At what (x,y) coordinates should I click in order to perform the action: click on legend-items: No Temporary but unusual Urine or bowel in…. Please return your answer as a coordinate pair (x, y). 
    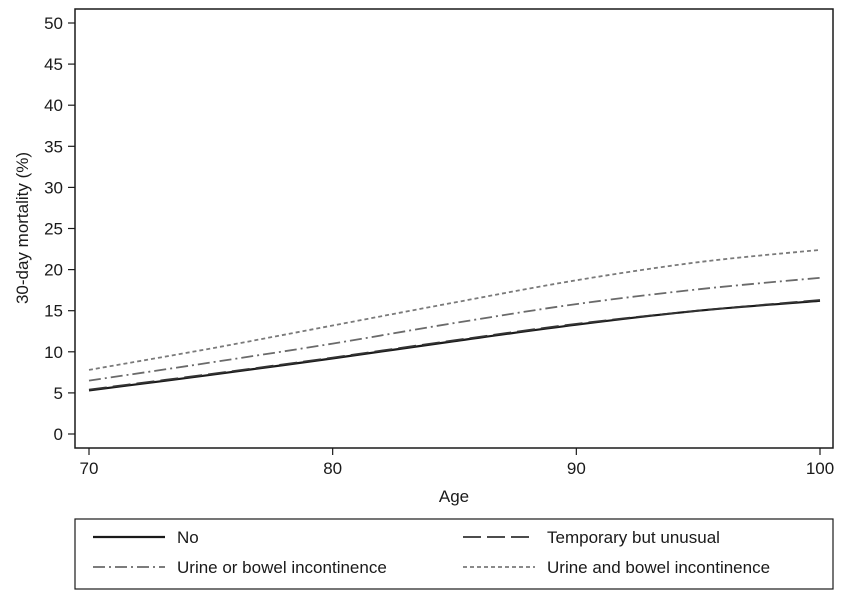
    Looking at the image, I should click on (431, 552).